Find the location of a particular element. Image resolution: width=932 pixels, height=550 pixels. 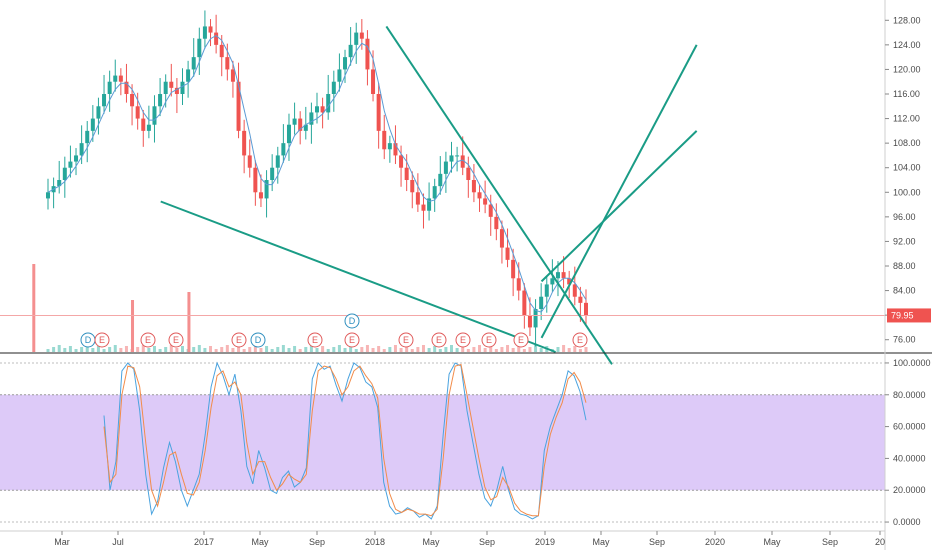

current-price-label-text: 79.95 is located at coordinates (902, 315).